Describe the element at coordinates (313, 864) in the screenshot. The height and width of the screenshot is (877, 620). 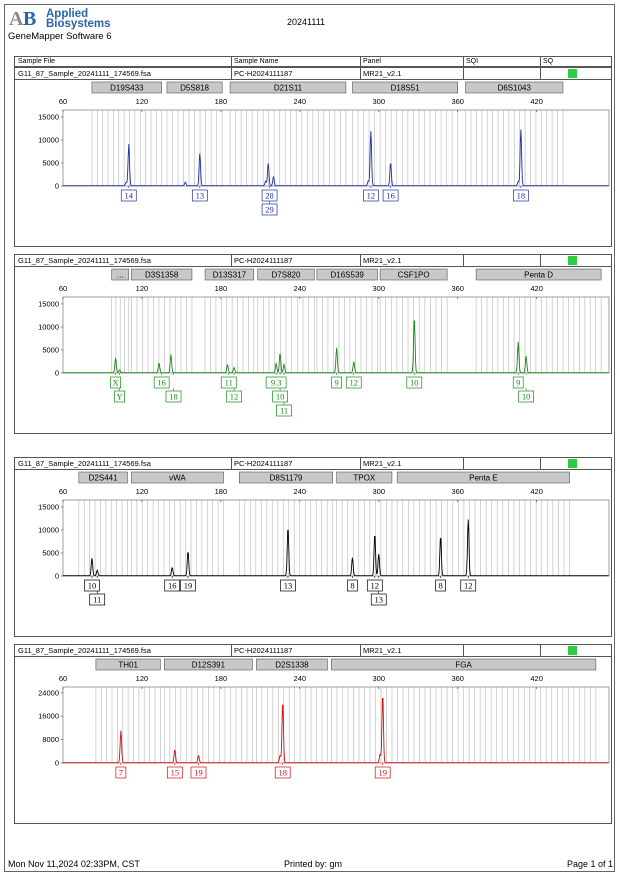
I see `footer-printed-by: Printed by: gm` at that location.